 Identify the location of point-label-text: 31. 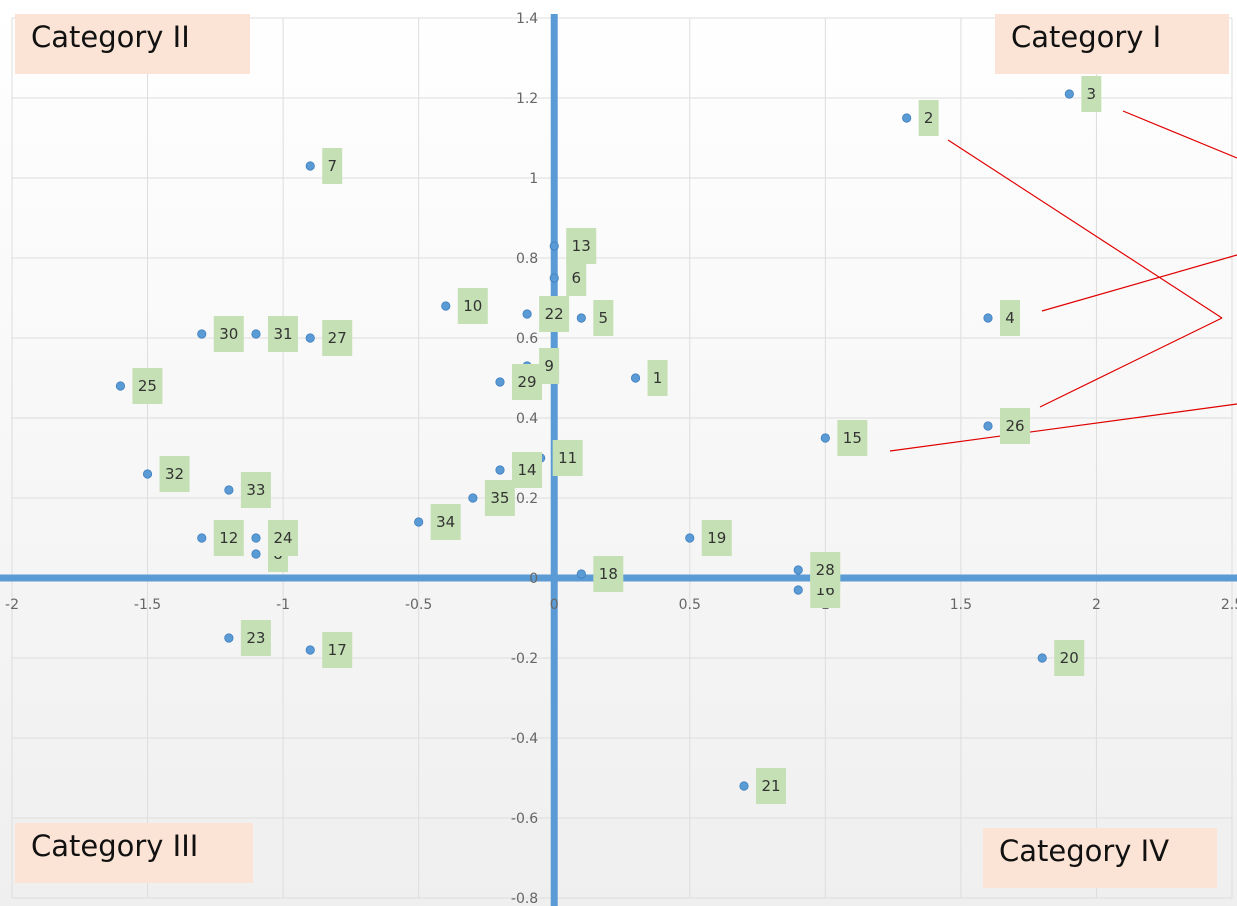
(282, 334).